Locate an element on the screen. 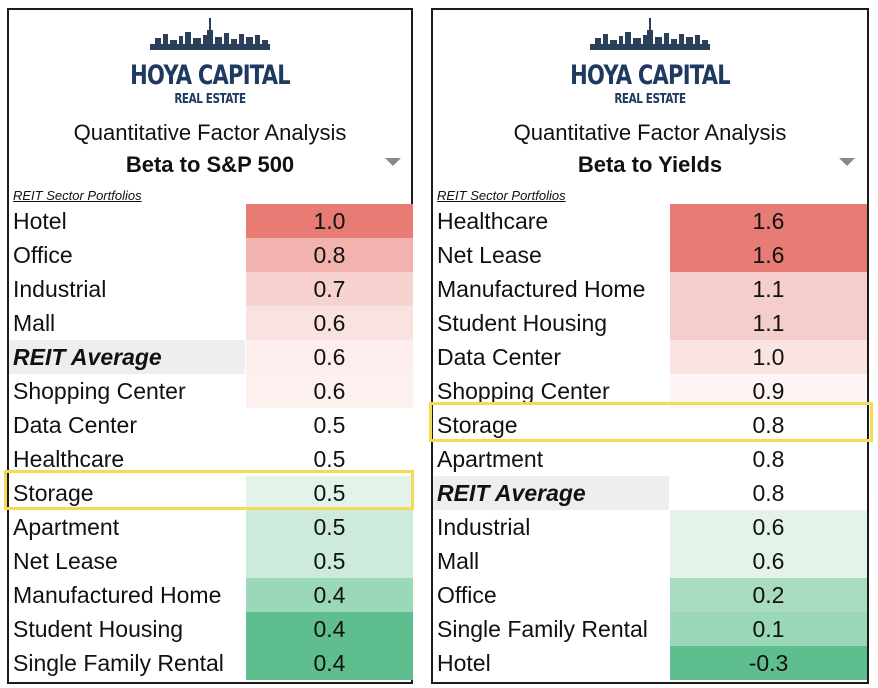  table-row: Office 0.8 is located at coordinates (211, 255).